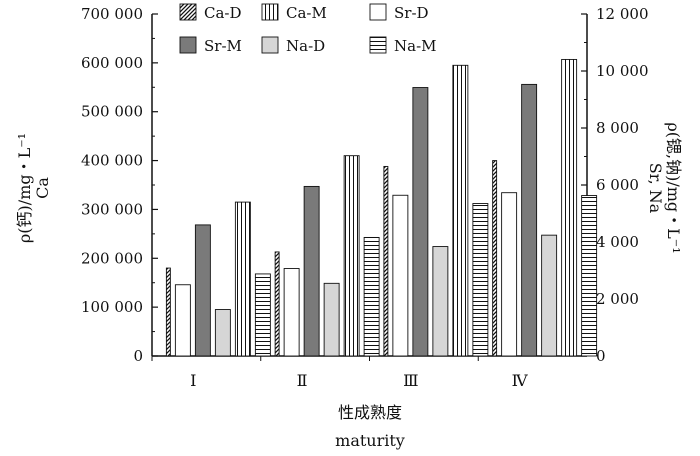  Describe the element at coordinates (112, 14) in the screenshot. I see `left-tick-label: 700 000` at that location.